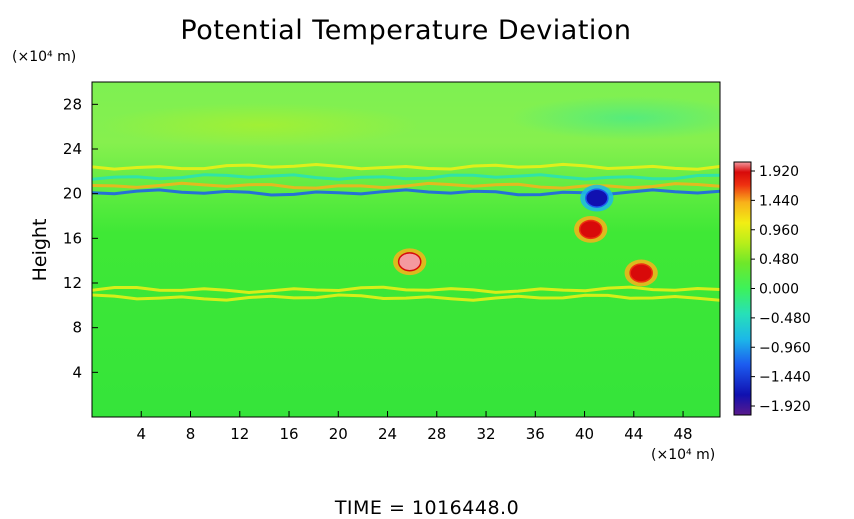  What do you see at coordinates (405, 30) in the screenshot?
I see `chart-title: Potential Temperature Deviation` at bounding box center [405, 30].